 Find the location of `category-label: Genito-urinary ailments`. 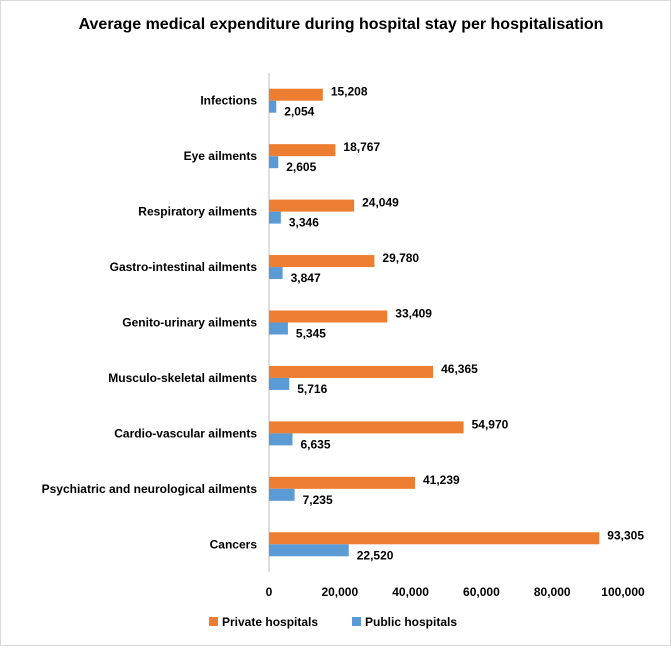

category-label: Genito-urinary ailments is located at coordinates (189, 323).